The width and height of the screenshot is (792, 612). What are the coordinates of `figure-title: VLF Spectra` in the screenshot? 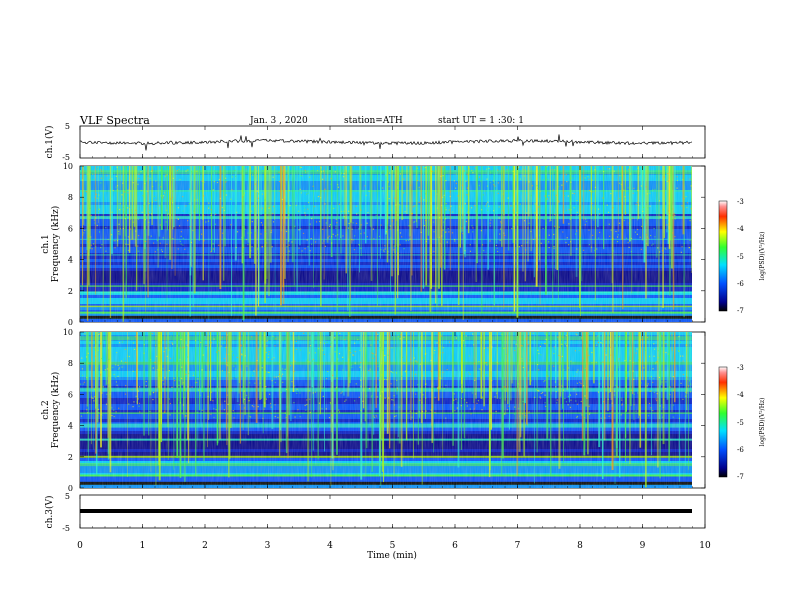 It's located at (114, 120).